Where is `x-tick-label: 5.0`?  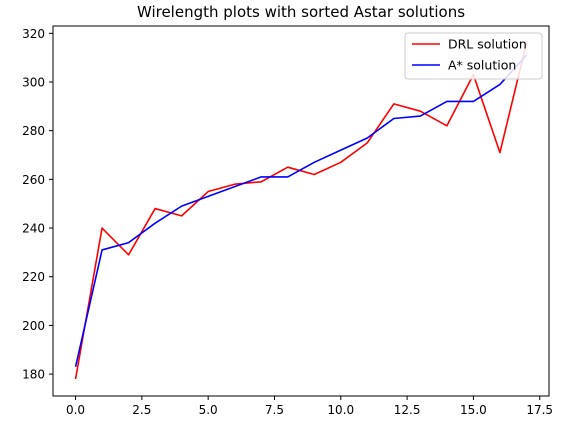
x-tick-label: 5.0 is located at coordinates (208, 410).